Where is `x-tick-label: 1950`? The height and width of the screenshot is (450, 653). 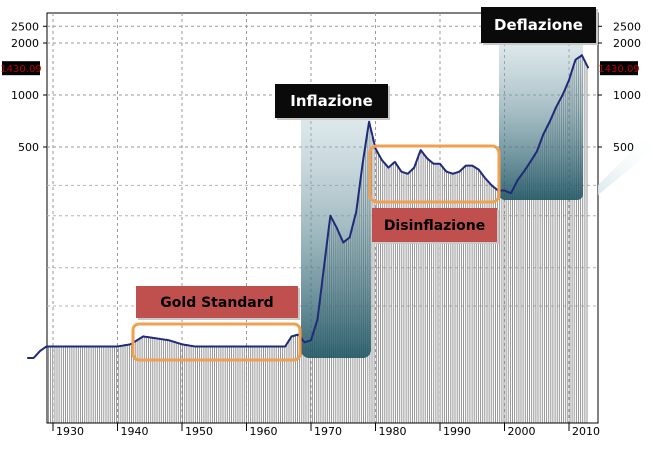 x-tick-label: 1950 is located at coordinates (199, 431).